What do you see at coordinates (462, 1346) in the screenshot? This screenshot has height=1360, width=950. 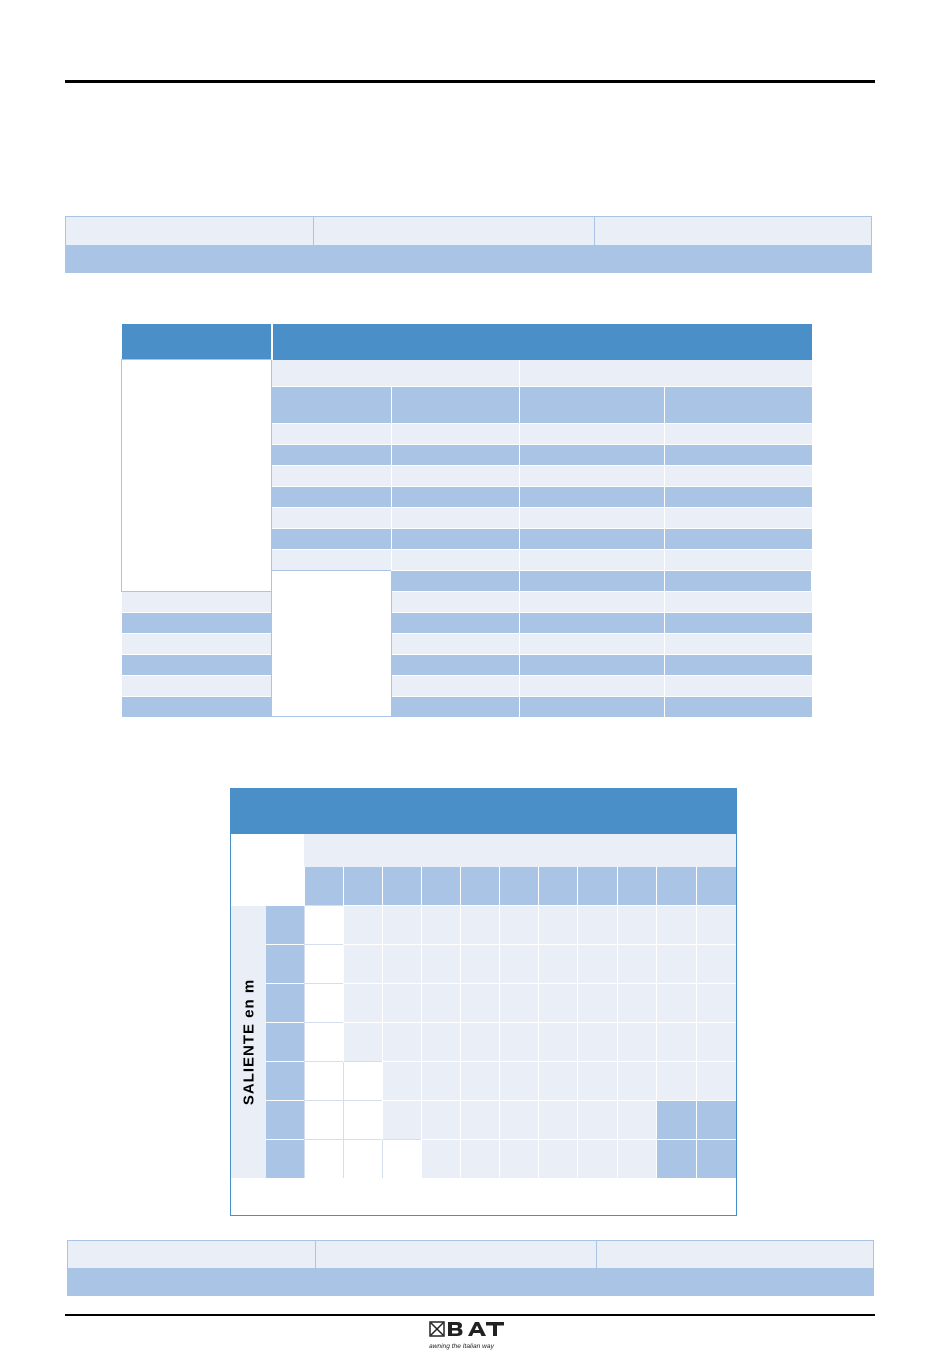 I see `logo-tagline: awning the Italian way` at bounding box center [462, 1346].